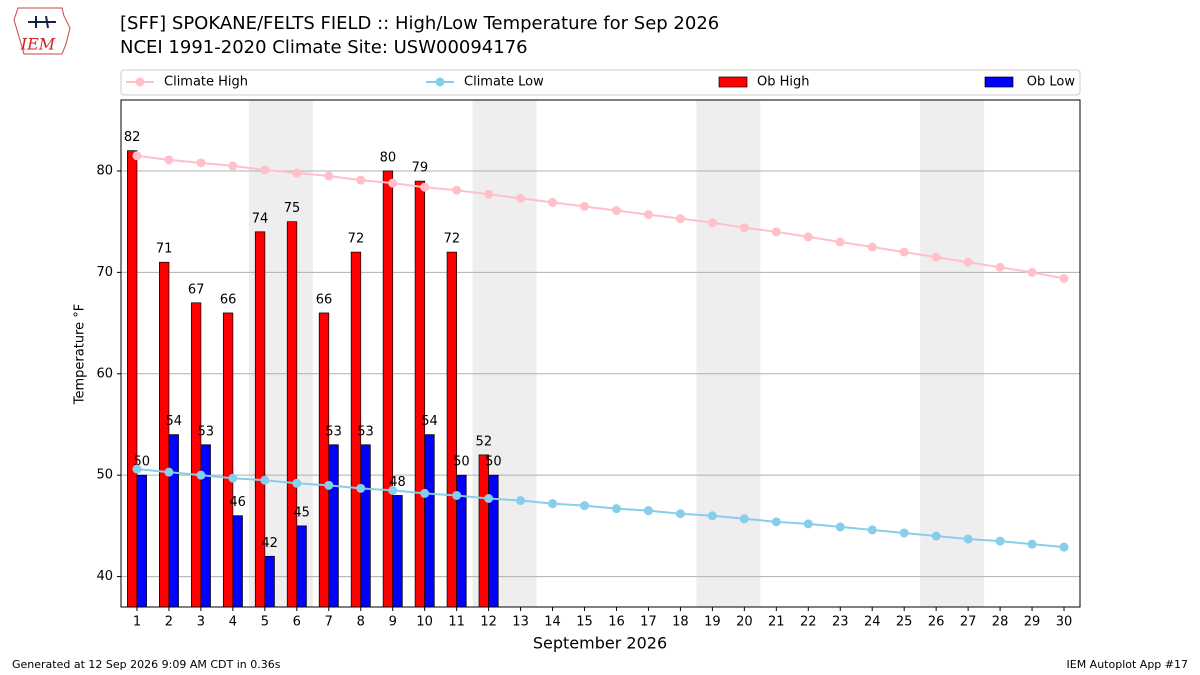 This screenshot has height=675, width=1200. What do you see at coordinates (1032, 622) in the screenshot?
I see `x-tick-label: 29` at bounding box center [1032, 622].